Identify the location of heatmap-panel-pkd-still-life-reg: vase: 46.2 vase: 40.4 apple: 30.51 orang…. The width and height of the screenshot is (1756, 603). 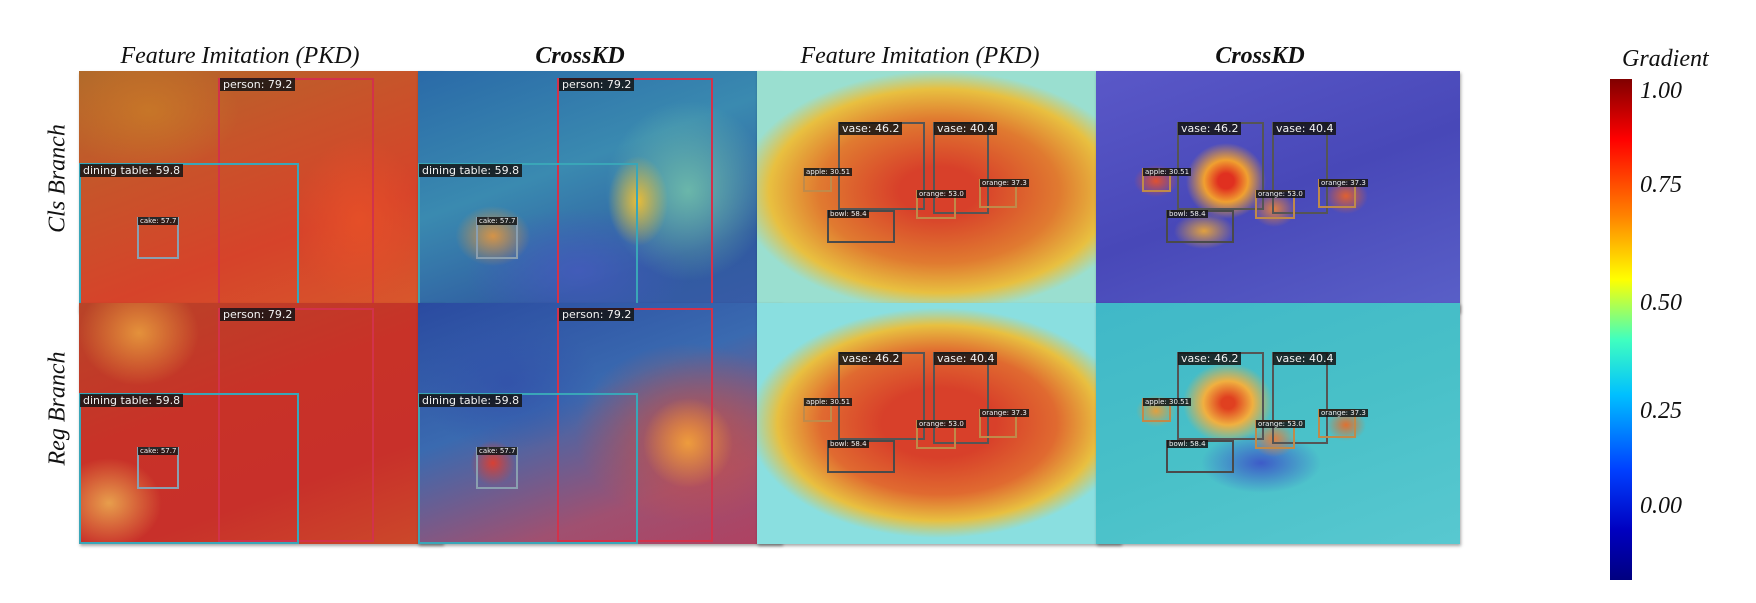
(939, 423).